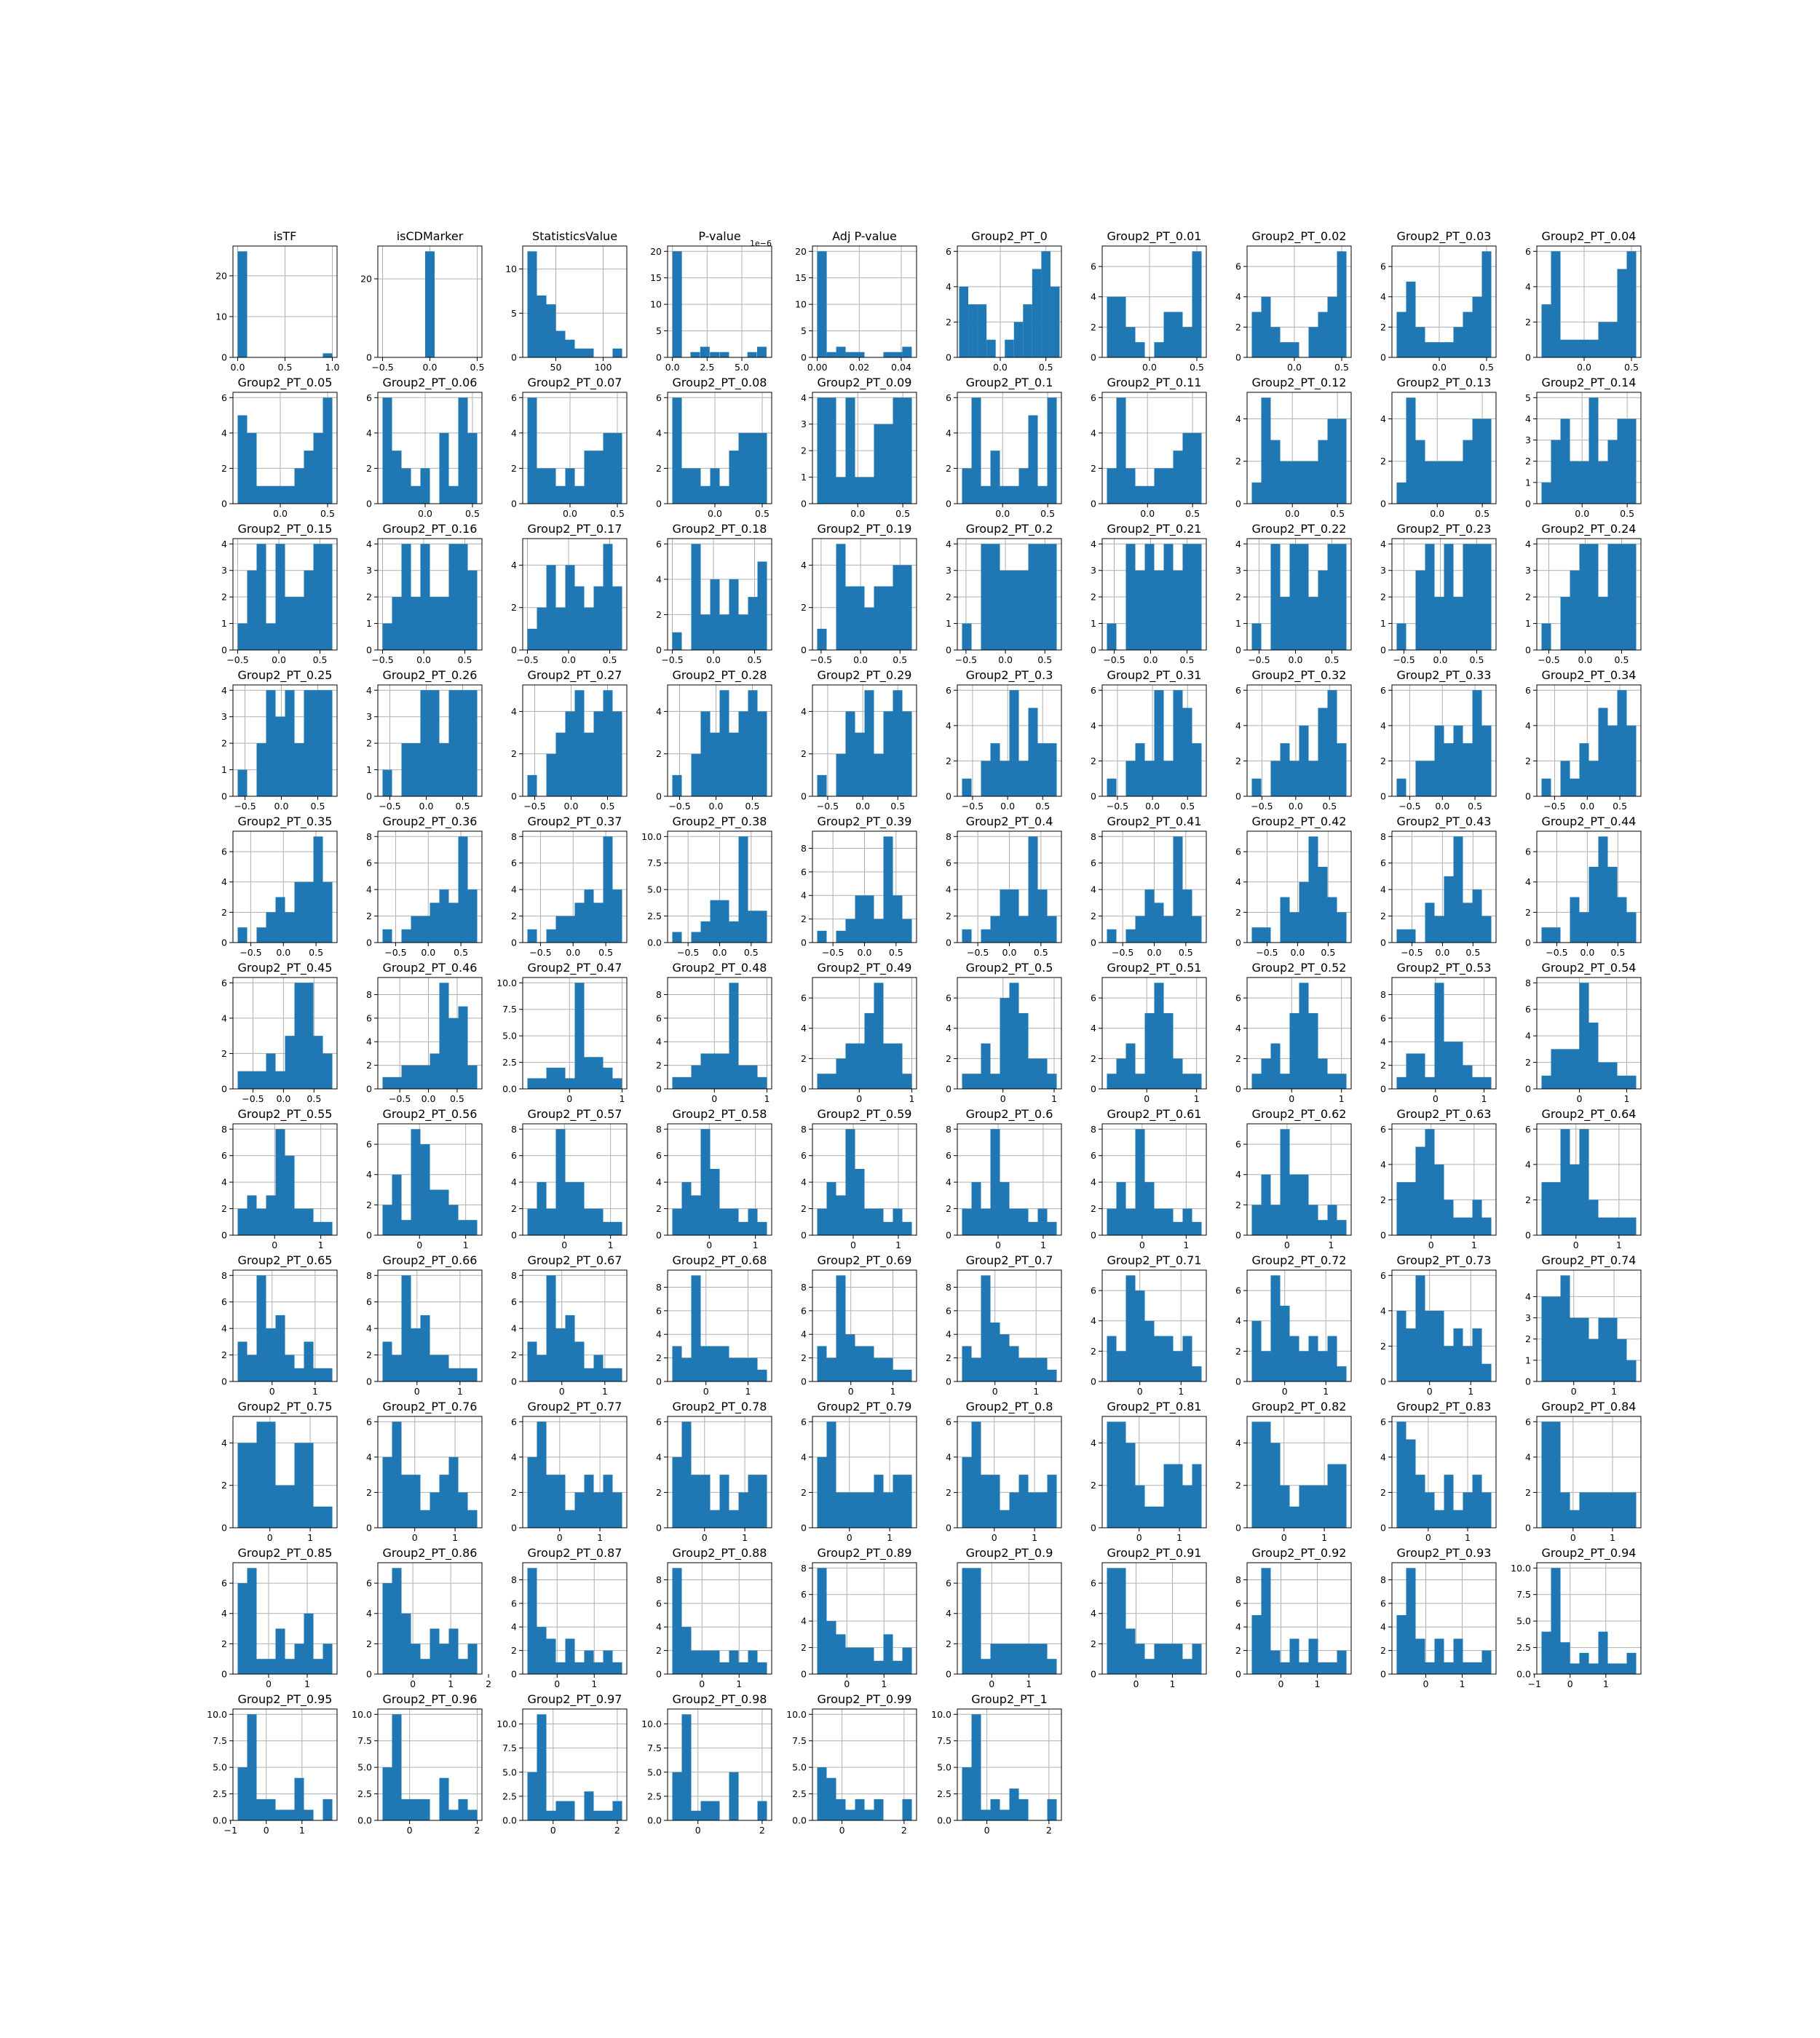 This screenshot has height=2038, width=1820. I want to click on y-tick-label: 2.5, so click(944, 1793).